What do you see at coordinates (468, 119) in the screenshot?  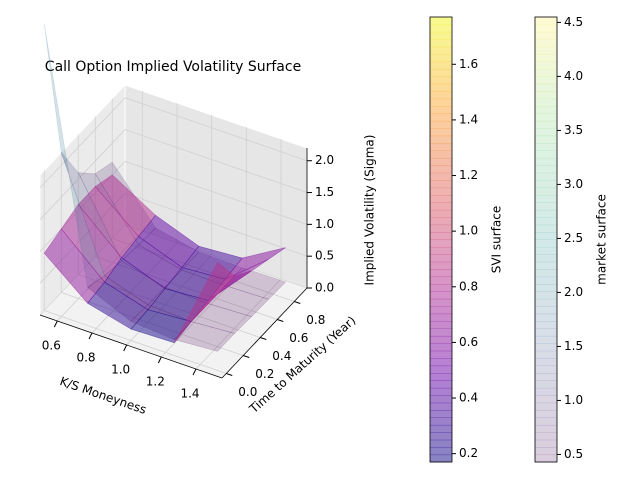 I see `colorbar-tick-label: 1.4` at bounding box center [468, 119].